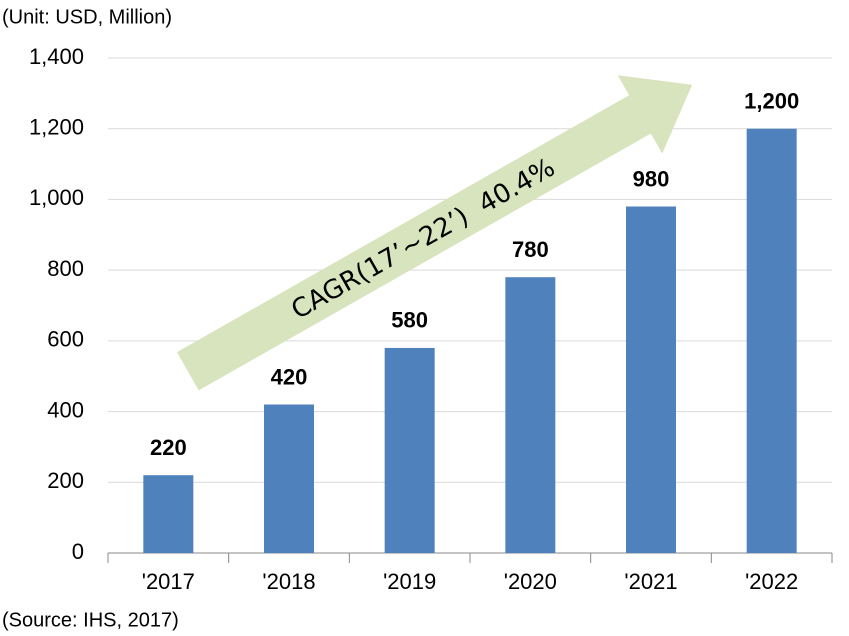  I want to click on x-tick-label: '2017, so click(168, 581).